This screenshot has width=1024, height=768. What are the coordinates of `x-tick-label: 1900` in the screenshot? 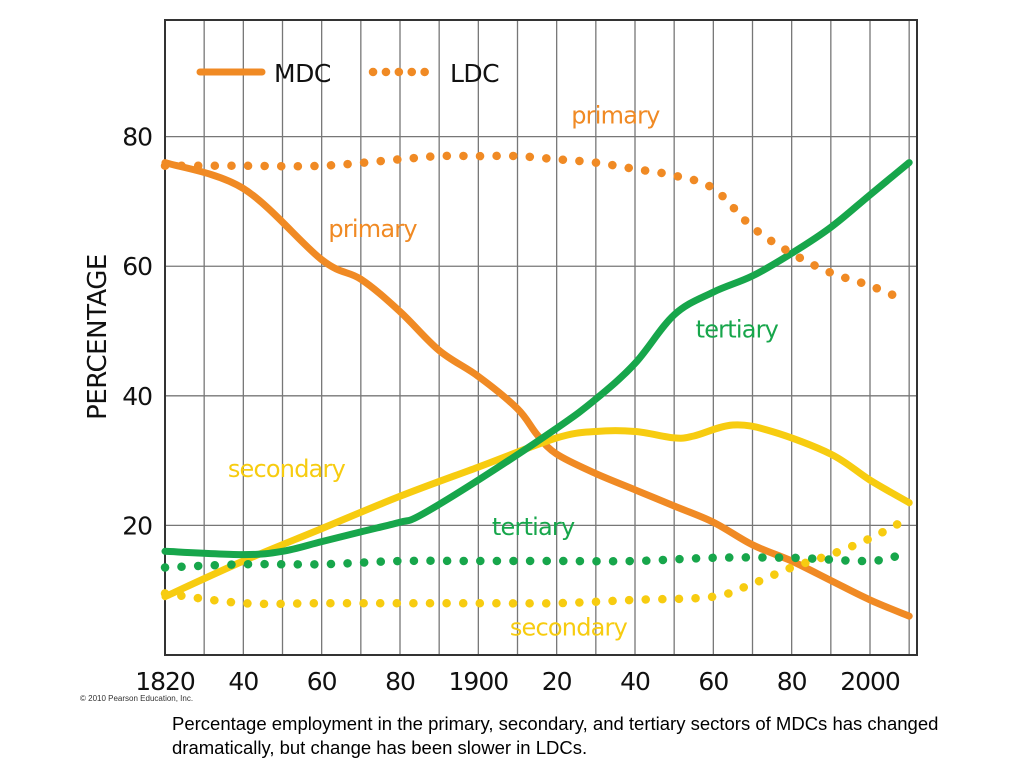 It's located at (479, 681).